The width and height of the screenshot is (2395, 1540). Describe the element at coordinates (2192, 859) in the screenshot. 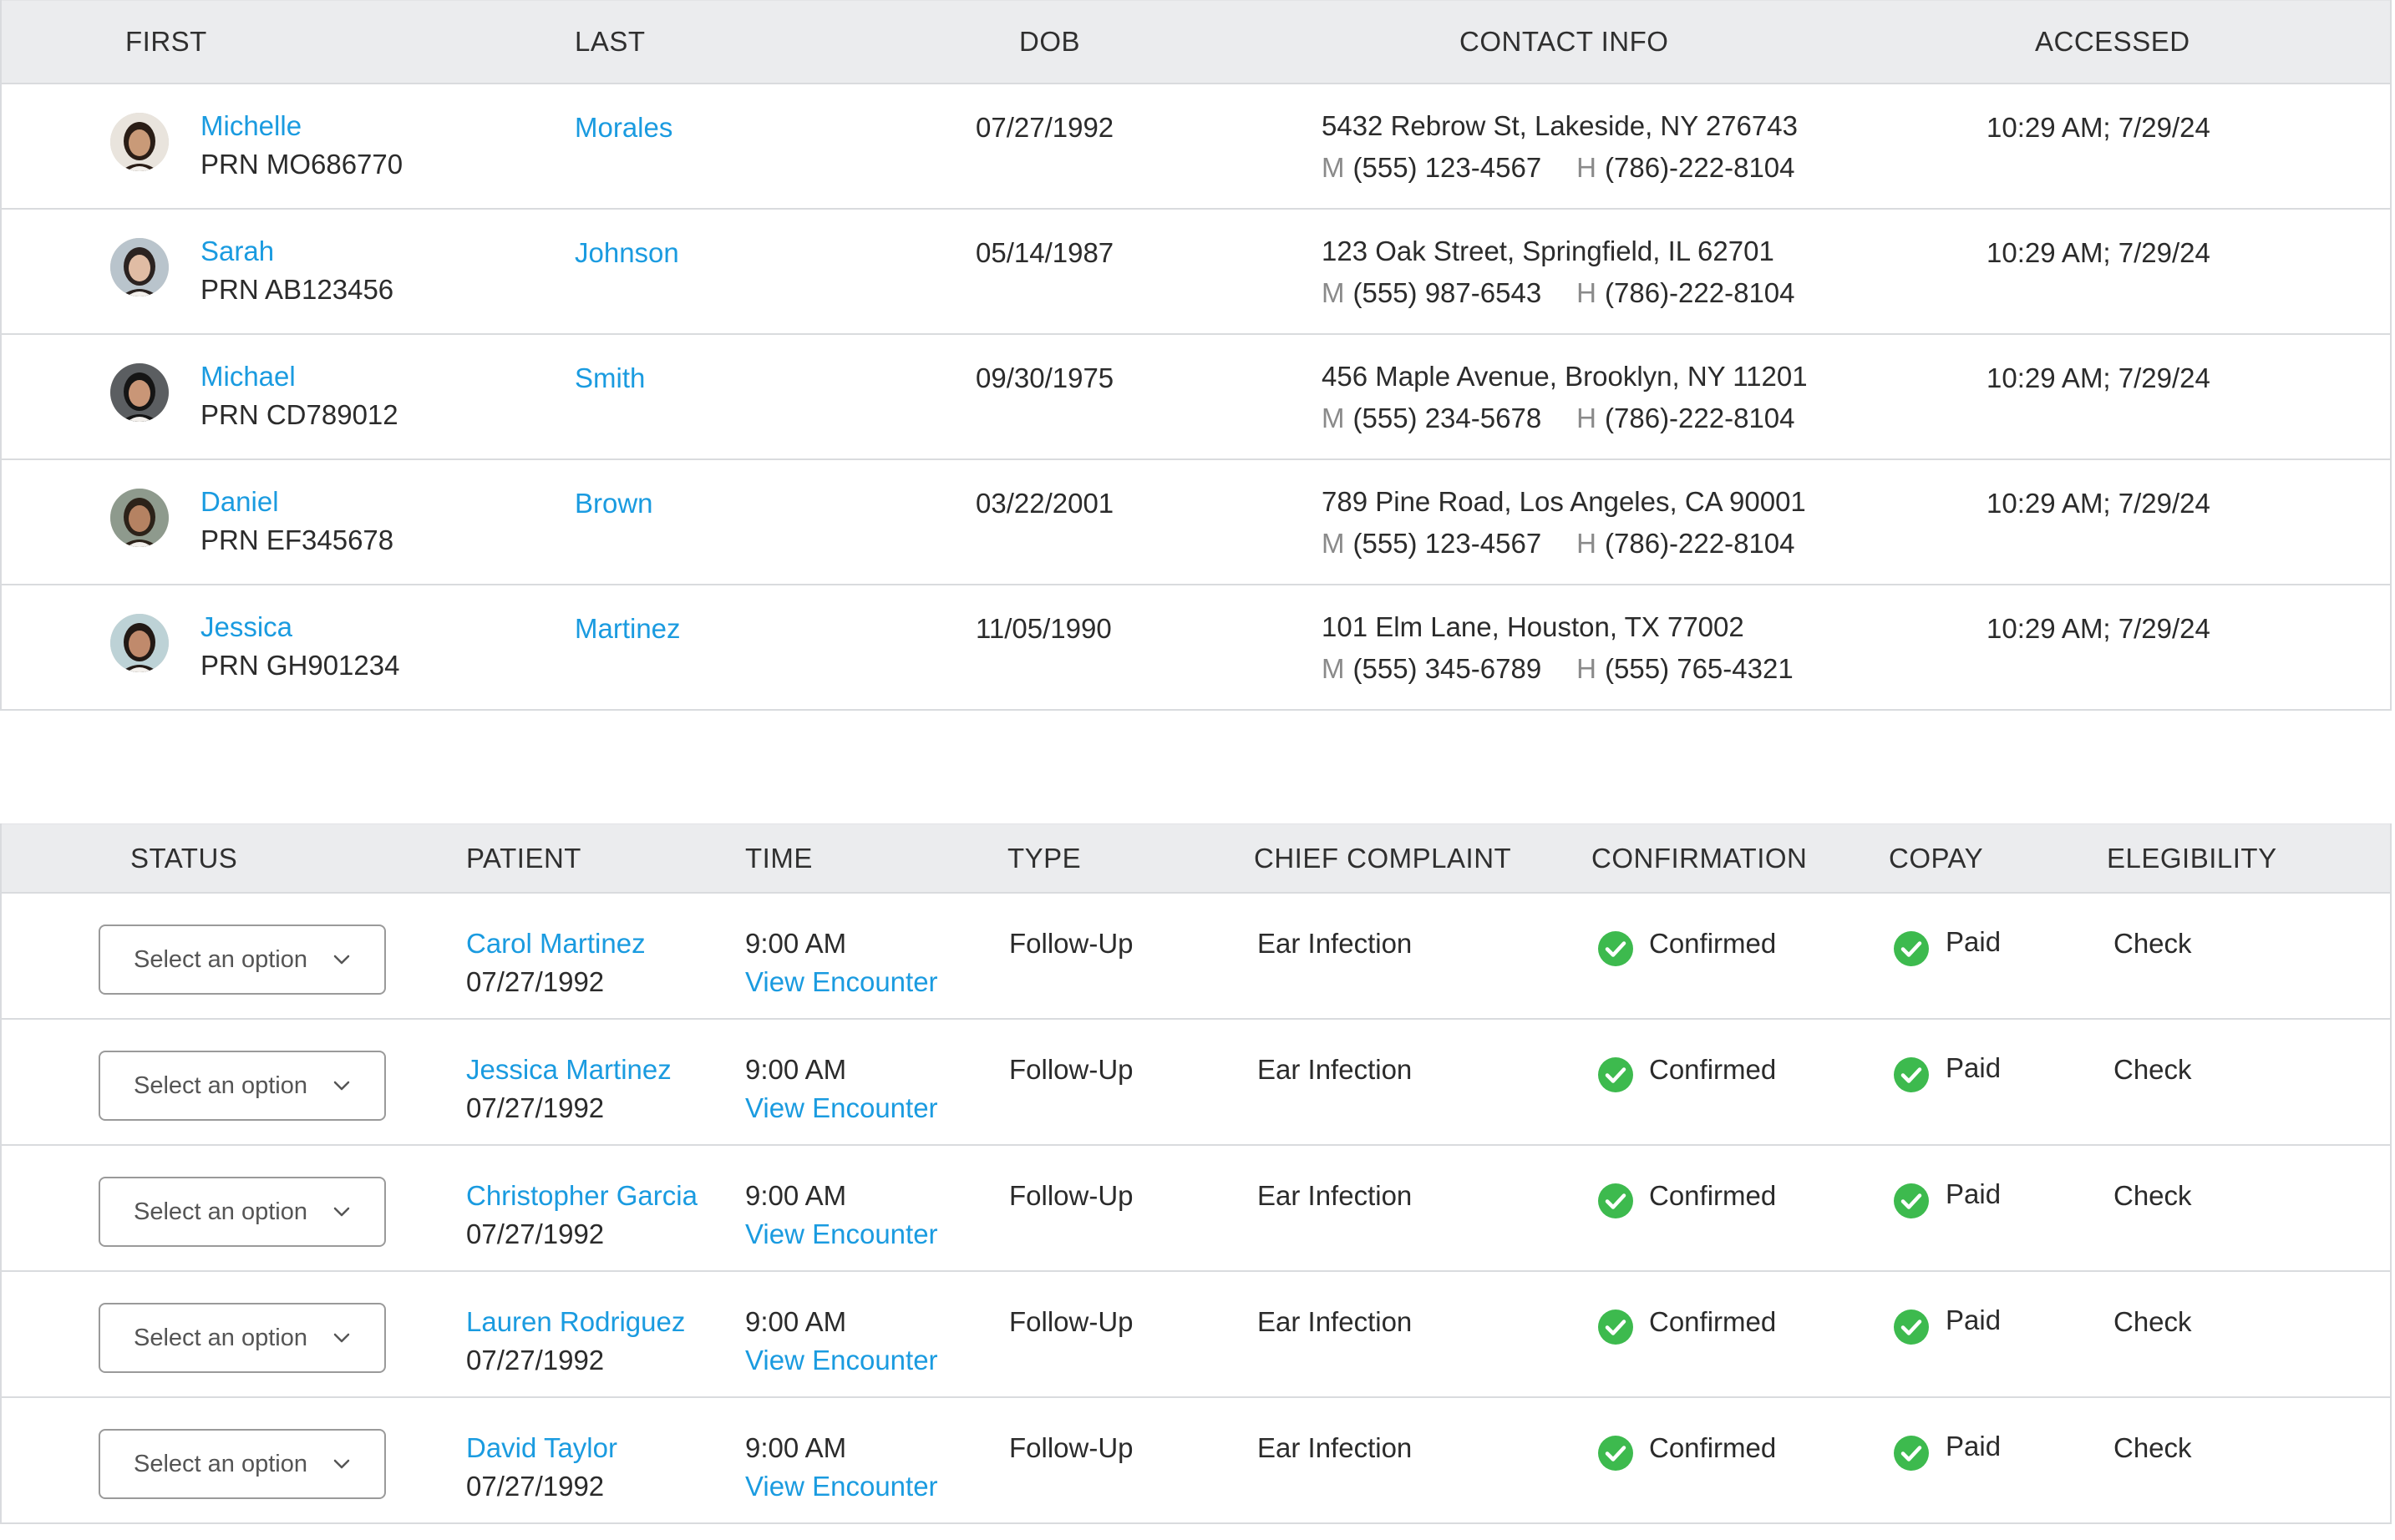

I see `column-header-eligibility: ELEGIBILITY` at that location.